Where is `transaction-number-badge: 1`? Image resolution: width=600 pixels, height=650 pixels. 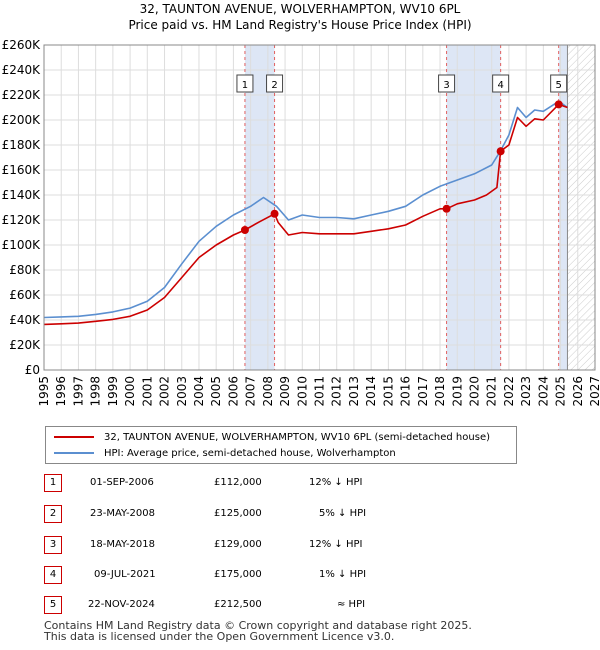 transaction-number-badge: 1 is located at coordinates (53, 483).